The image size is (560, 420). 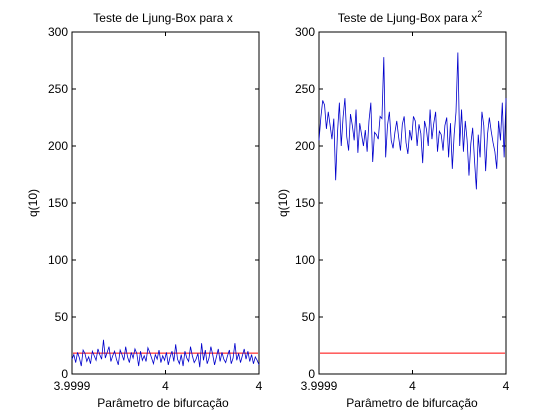 What do you see at coordinates (163, 403) in the screenshot?
I see `left-x-axis-label: Parâmetro de bifurcação` at bounding box center [163, 403].